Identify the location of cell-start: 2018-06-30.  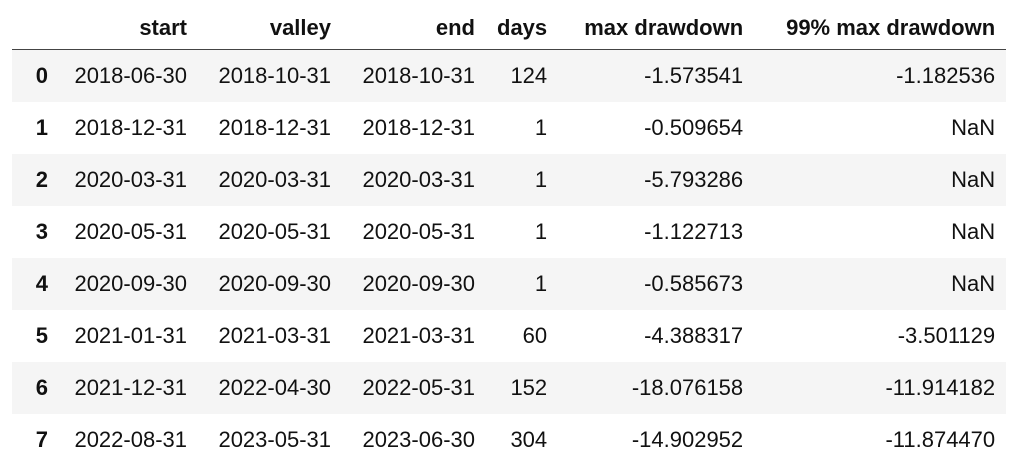
(130, 75).